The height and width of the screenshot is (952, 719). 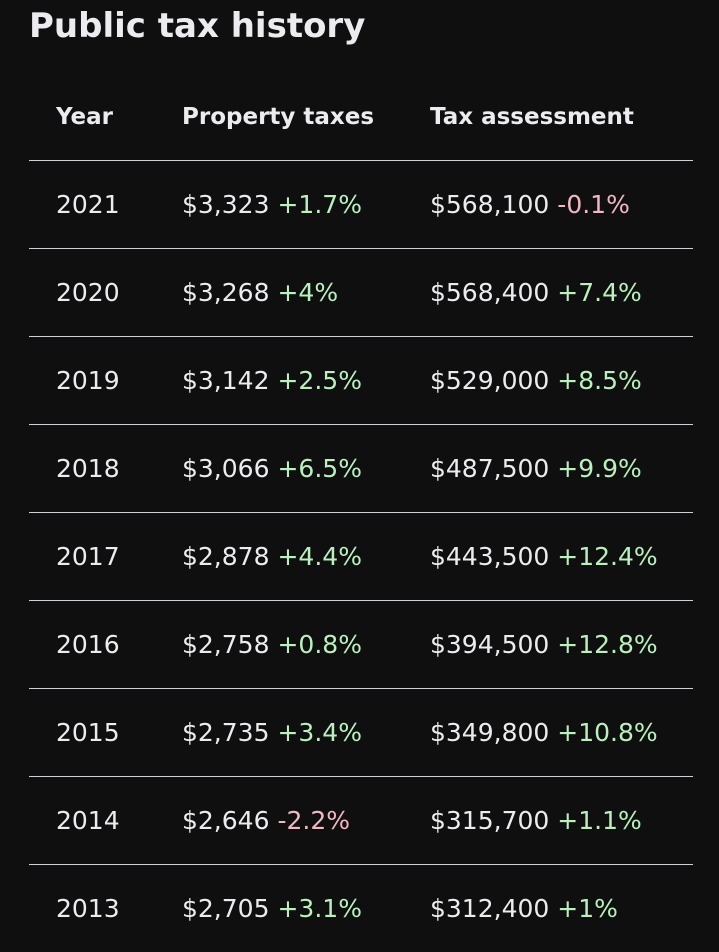 I want to click on tax-assessment-cell: $349,800 +10.8%, so click(x=544, y=732).